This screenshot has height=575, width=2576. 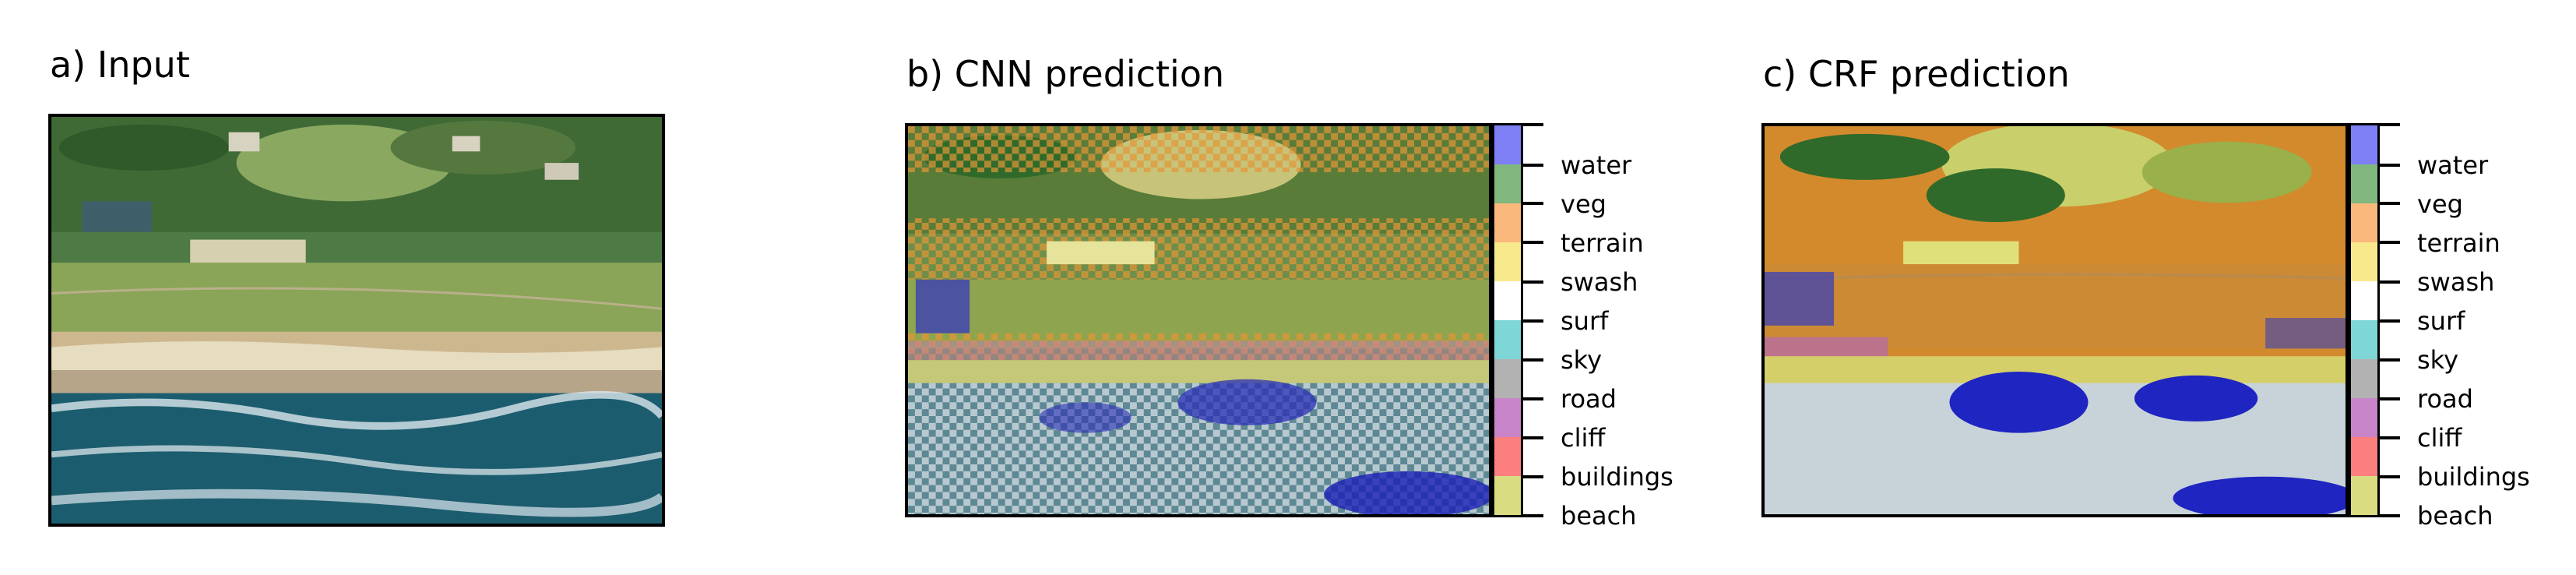 What do you see at coordinates (1916, 74) in the screenshot?
I see `panel-c-title: c) CRF prediction` at bounding box center [1916, 74].